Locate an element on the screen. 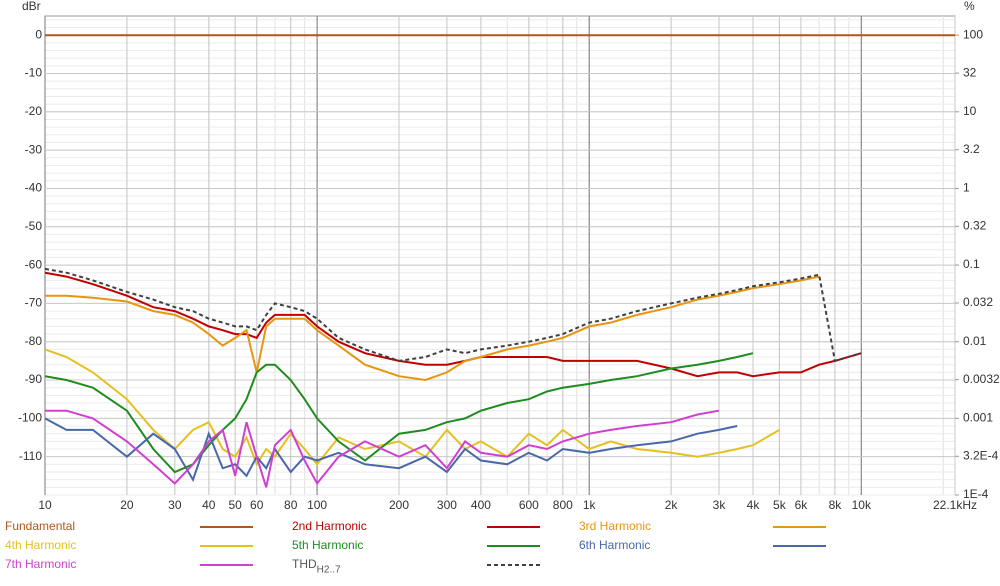  y-tick-label: -90 is located at coordinates (34, 379).